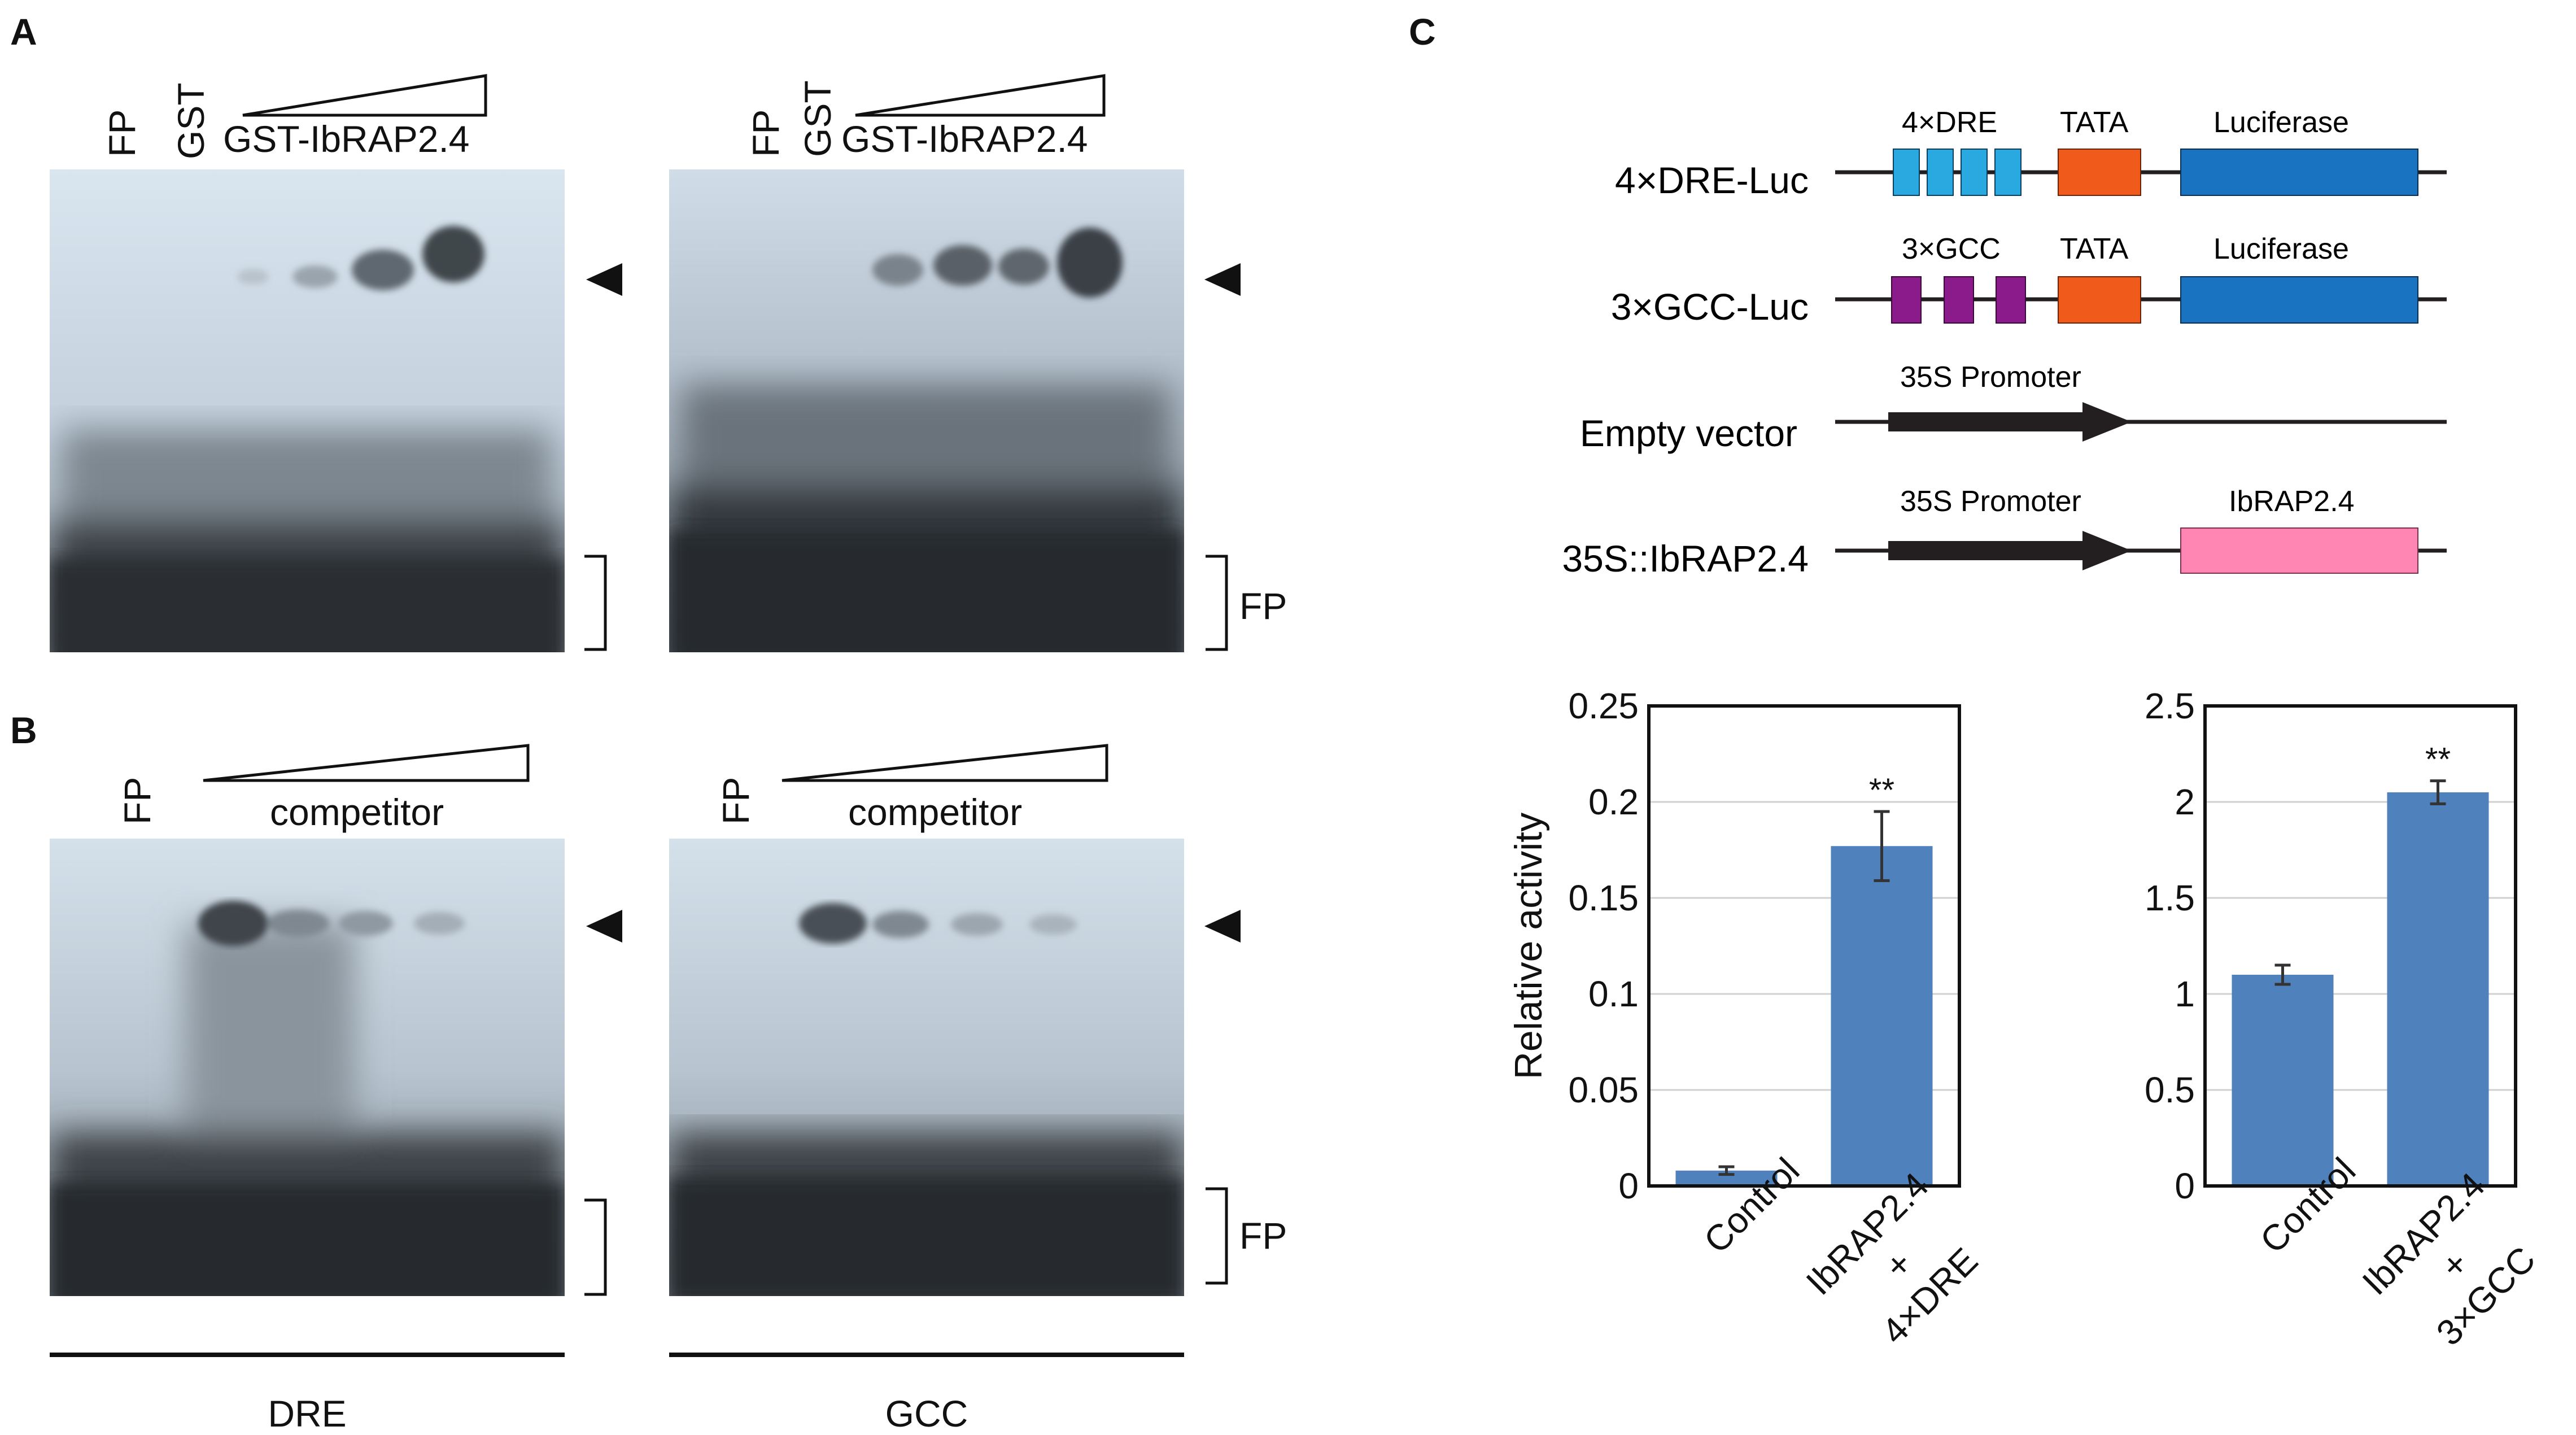 The height and width of the screenshot is (1435, 2576). I want to click on panel-label-c: C, so click(1422, 32).